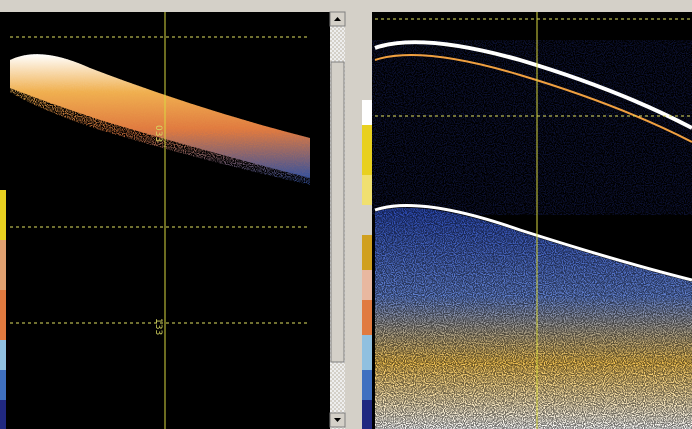  I want to click on scrollbar, so click(337, 220).